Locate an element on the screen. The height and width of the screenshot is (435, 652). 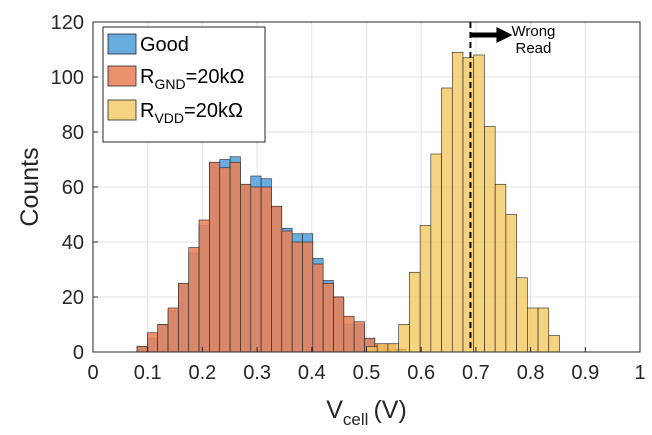
x-tick-label-3: 0.3 is located at coordinates (257, 373).